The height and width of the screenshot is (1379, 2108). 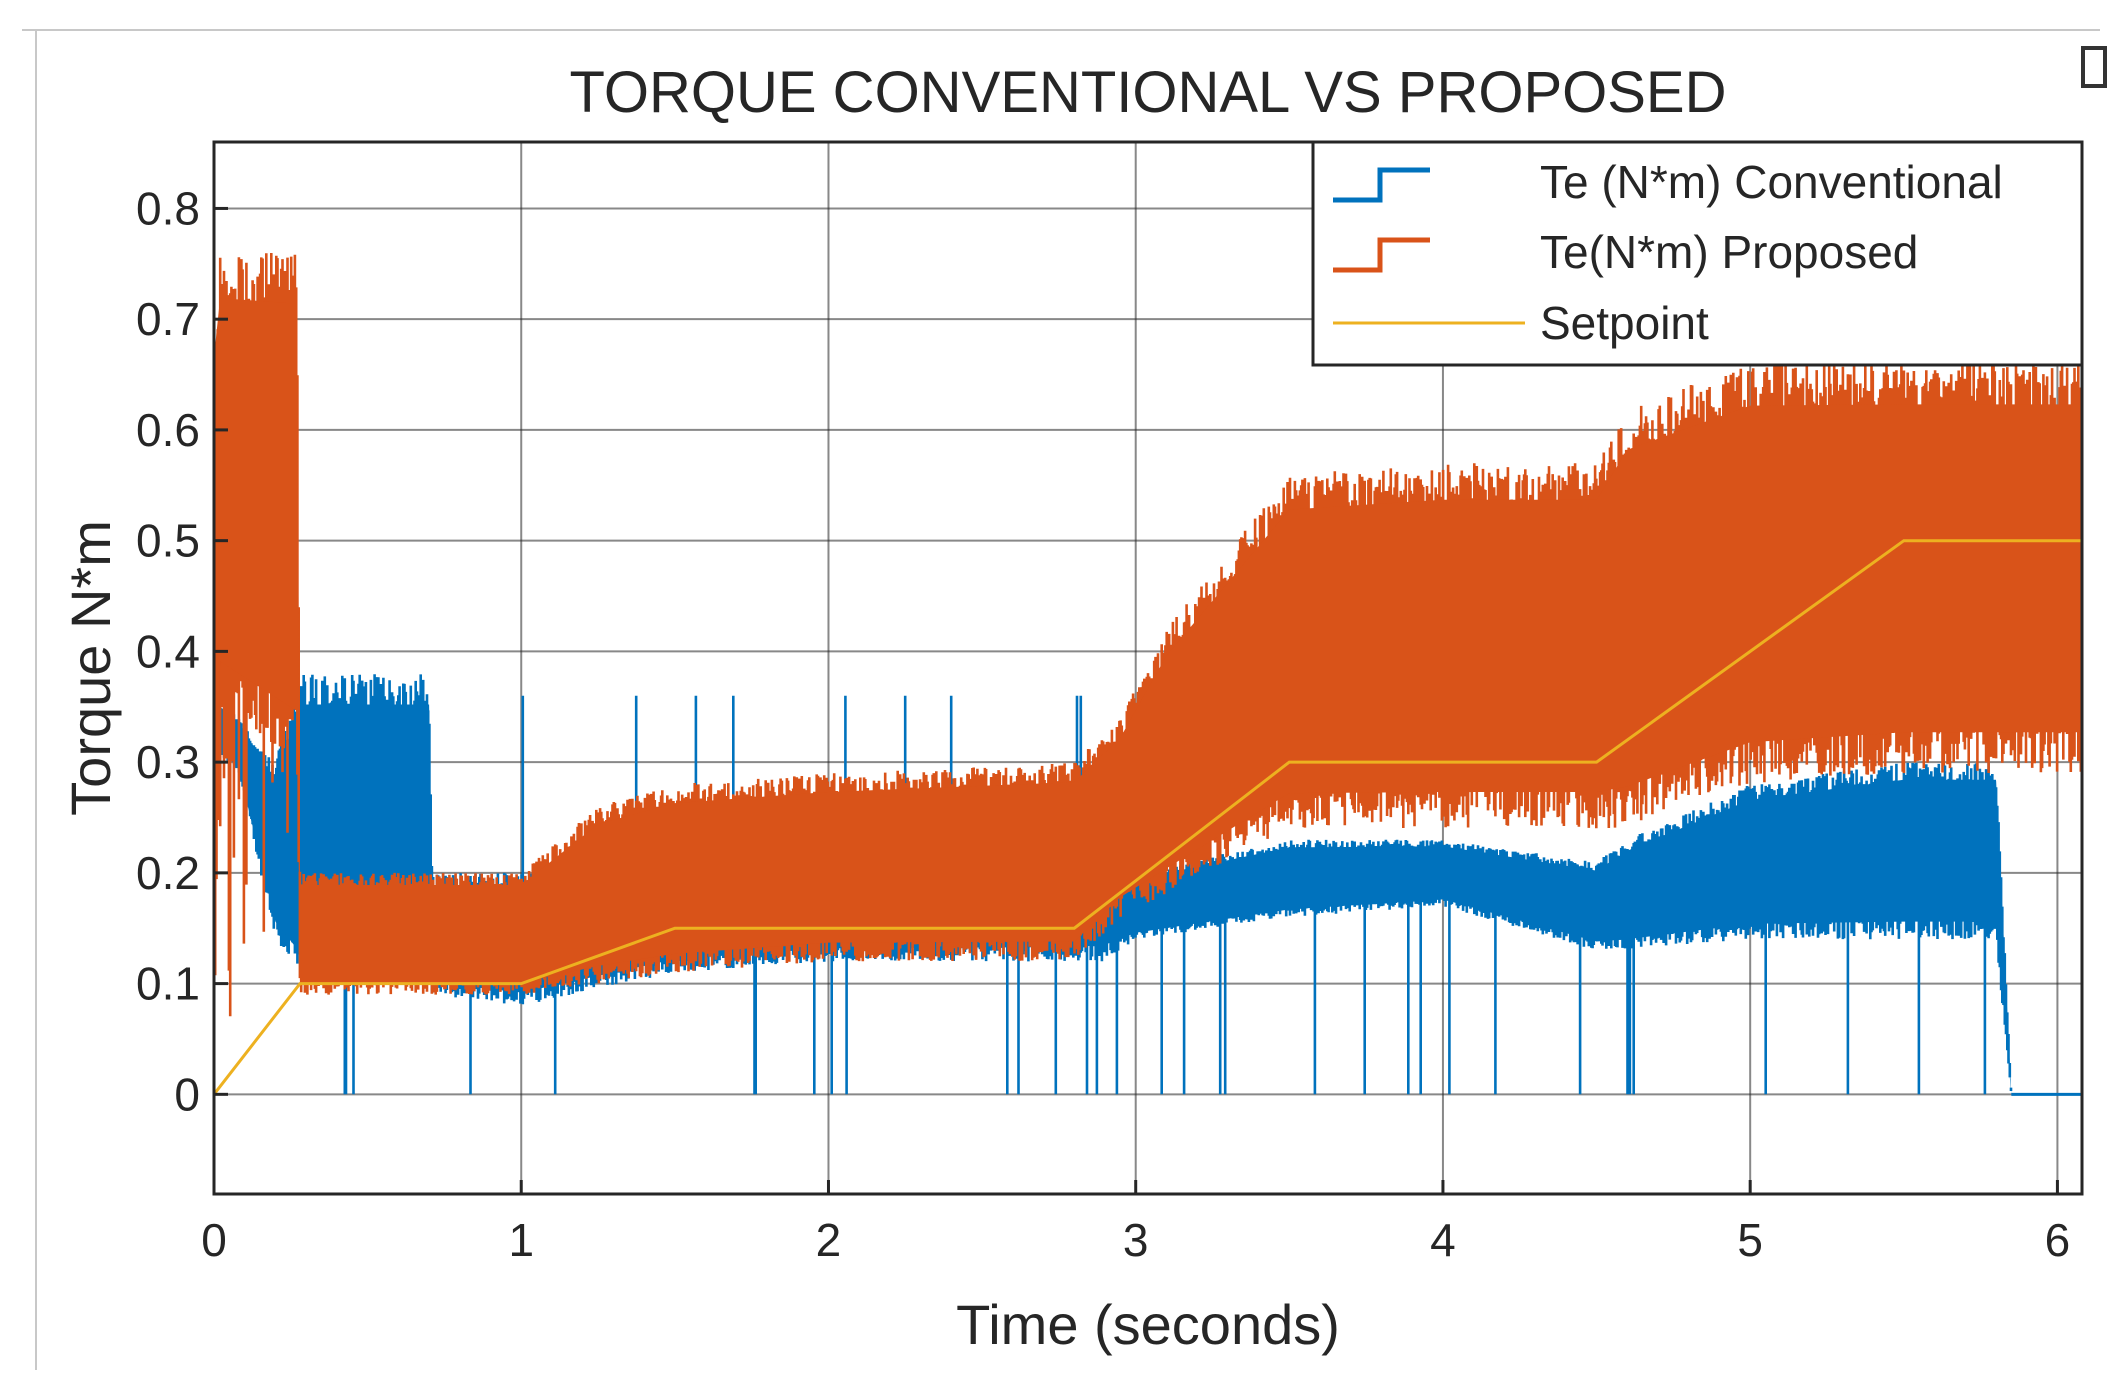 I want to click on x-tick-label: 6, so click(x=2058, y=1240).